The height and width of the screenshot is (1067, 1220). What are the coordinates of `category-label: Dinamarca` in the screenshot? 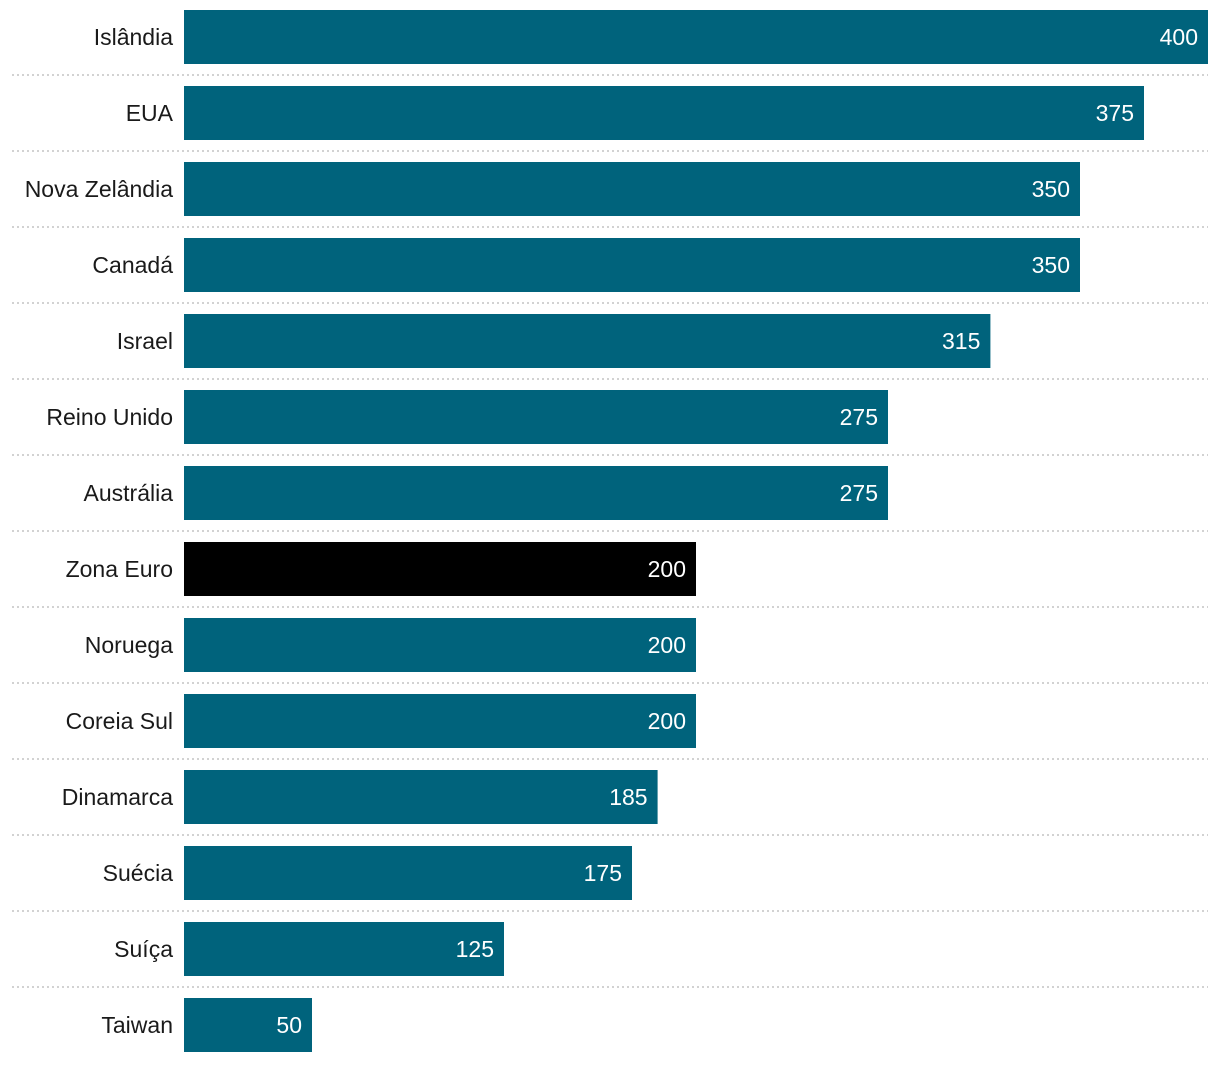 It's located at (117, 797).